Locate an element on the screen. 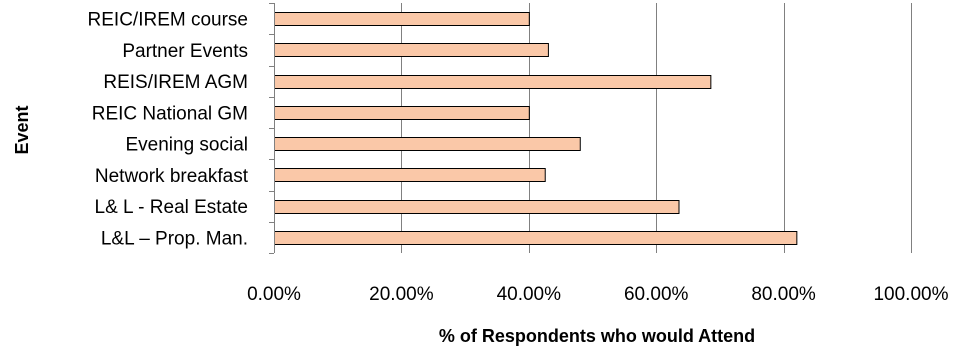 Image resolution: width=977 pixels, height=348 pixels. x-tick-label: 0.00% is located at coordinates (274, 294).